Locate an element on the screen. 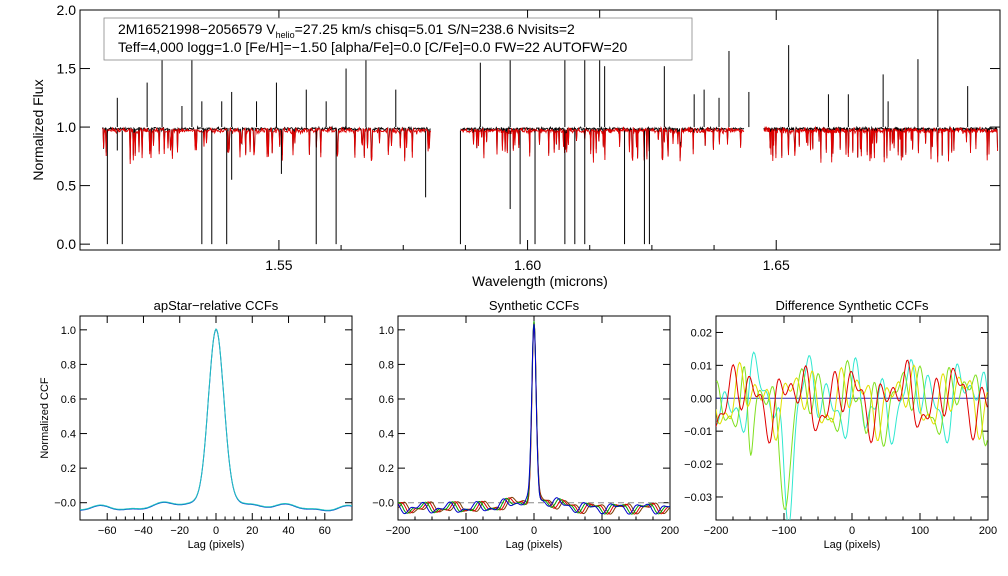  difference-xtick-label: 100 is located at coordinates (920, 531).